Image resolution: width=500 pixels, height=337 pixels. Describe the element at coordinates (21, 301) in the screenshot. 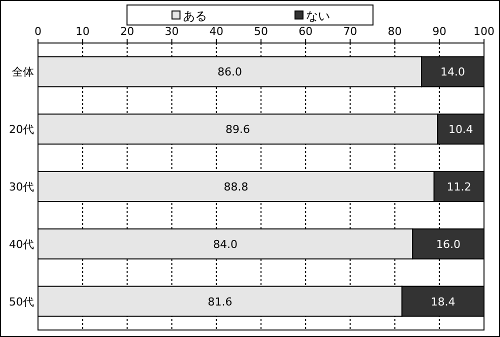

I see `y-tick-label: 50代` at that location.